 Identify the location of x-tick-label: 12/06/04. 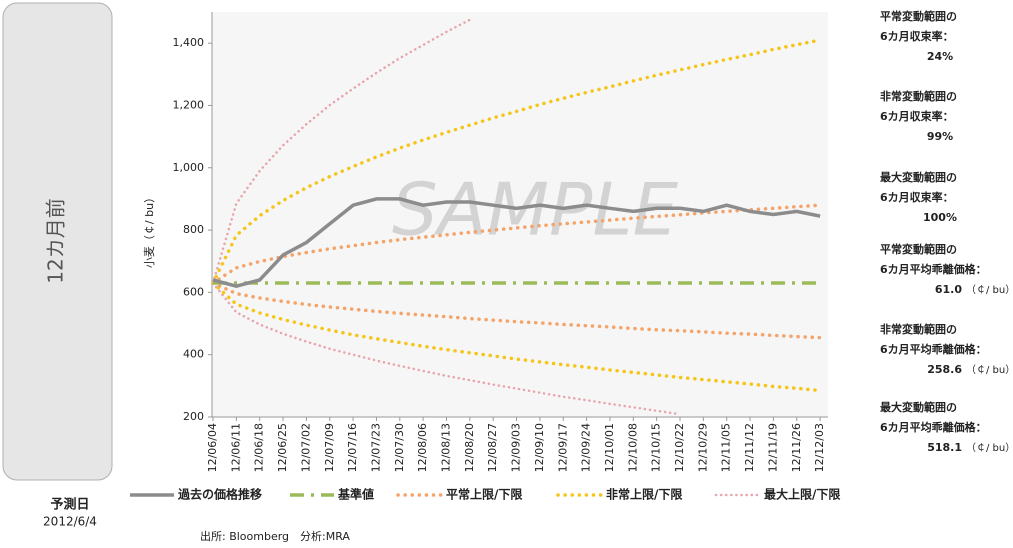
(212, 447).